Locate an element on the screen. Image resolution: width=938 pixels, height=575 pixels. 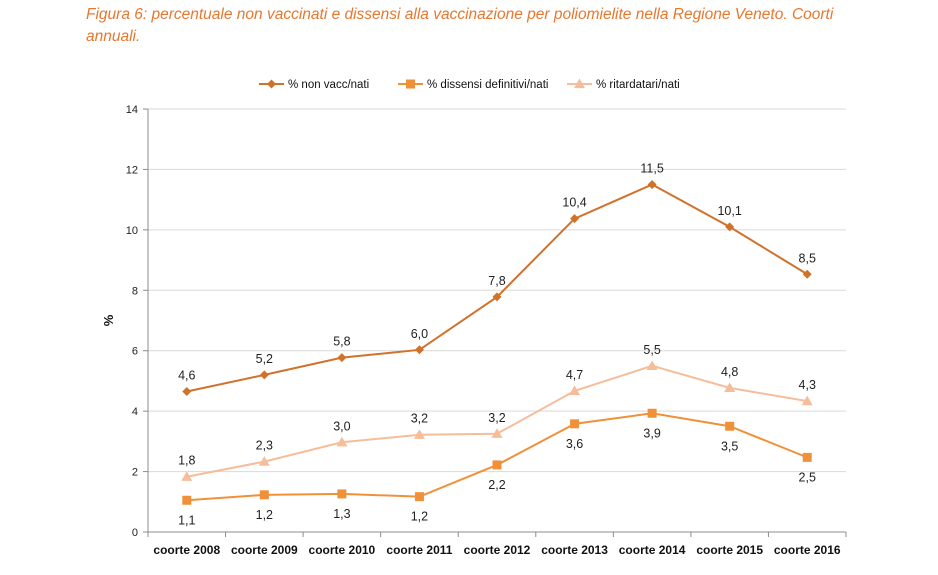
y-tick-label: 8 is located at coordinates (135, 291).